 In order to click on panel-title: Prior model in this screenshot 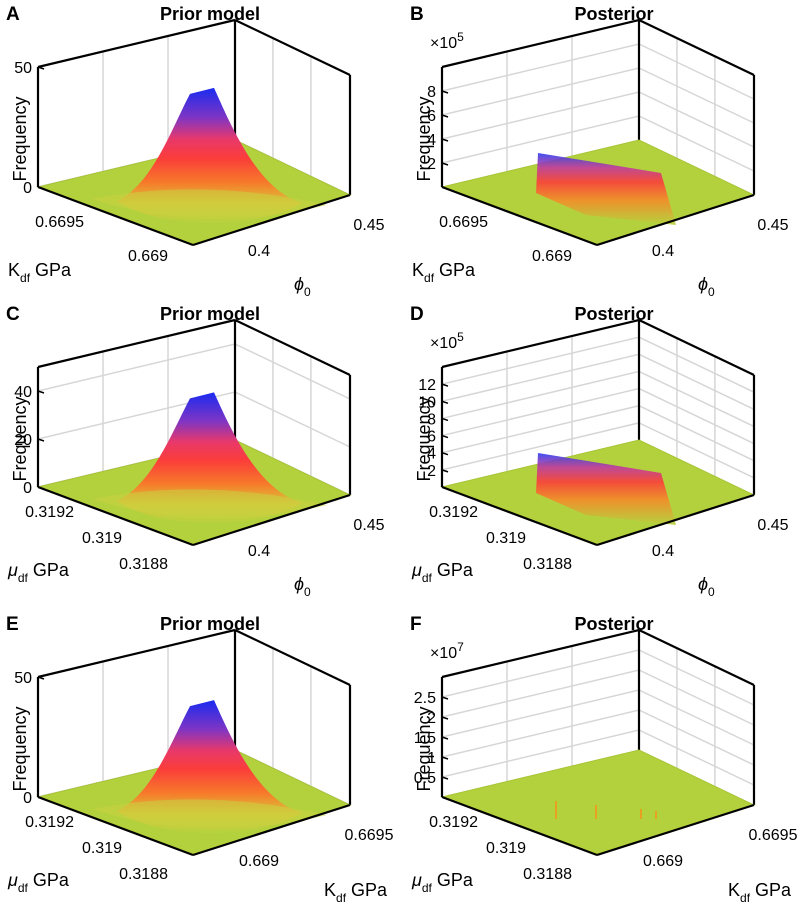, I will do `click(210, 14)`.